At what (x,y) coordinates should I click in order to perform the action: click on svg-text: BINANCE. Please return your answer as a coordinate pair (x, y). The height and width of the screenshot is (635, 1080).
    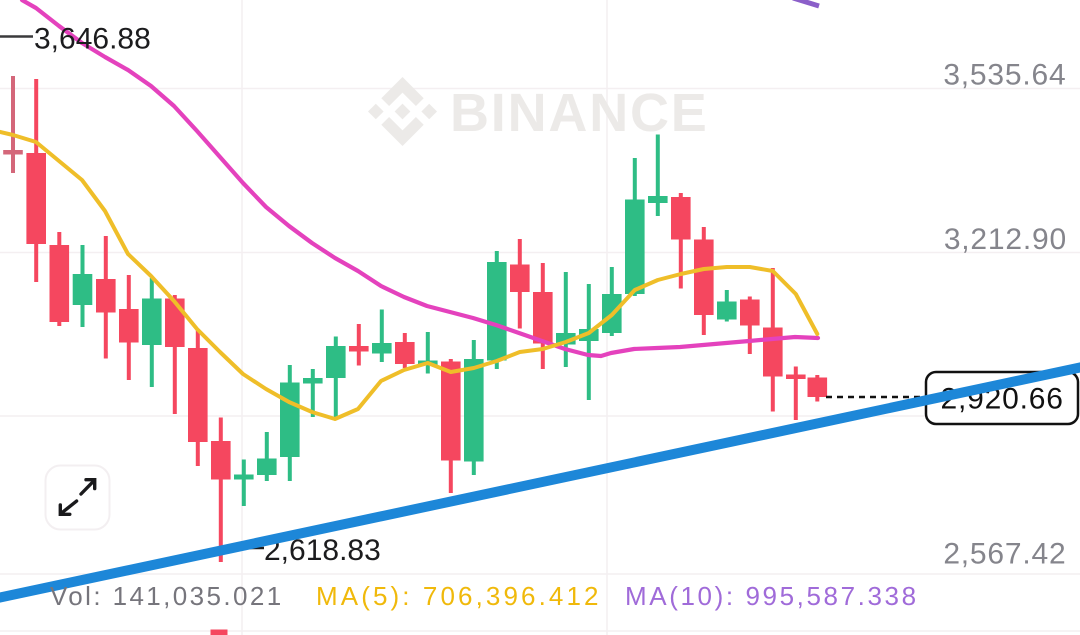
    Looking at the image, I should click on (579, 113).